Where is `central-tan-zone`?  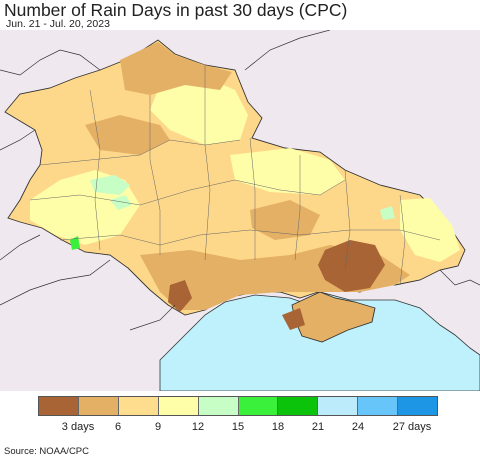 central-tan-zone is located at coordinates (285, 220).